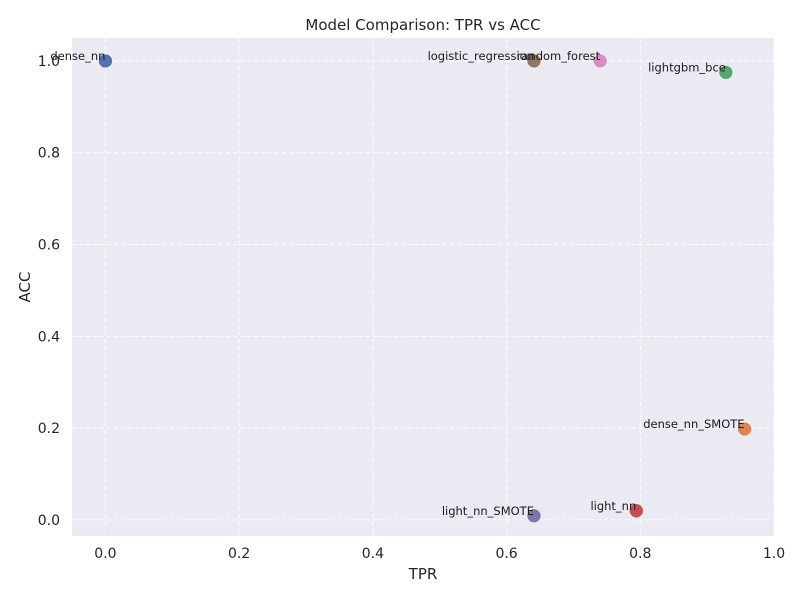  I want to click on x-tick-label: 1.0, so click(774, 554).